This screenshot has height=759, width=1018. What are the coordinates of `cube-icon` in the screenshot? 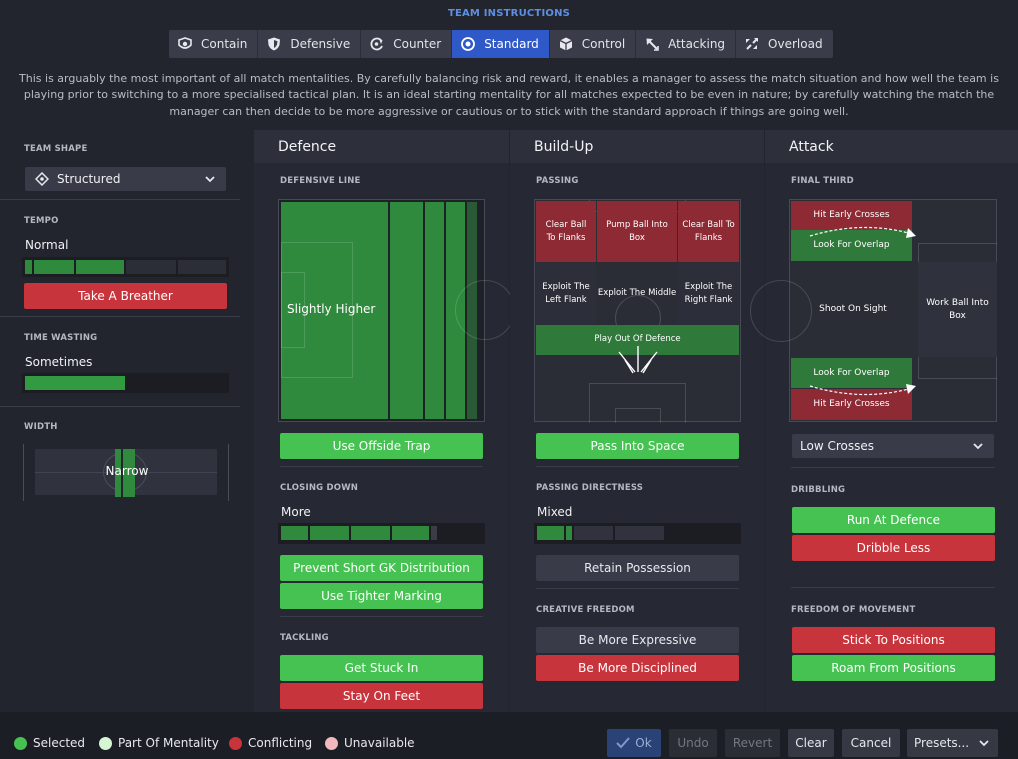 It's located at (566, 44).